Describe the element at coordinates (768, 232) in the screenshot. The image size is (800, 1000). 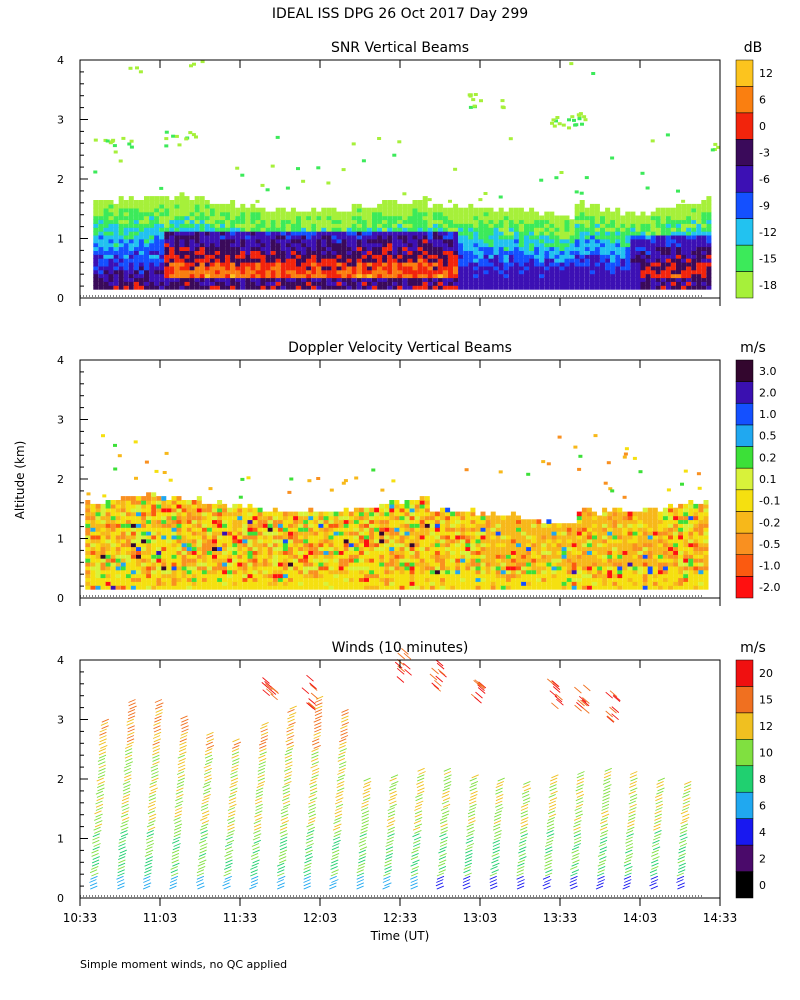
I see `colorbar-label: -12` at that location.